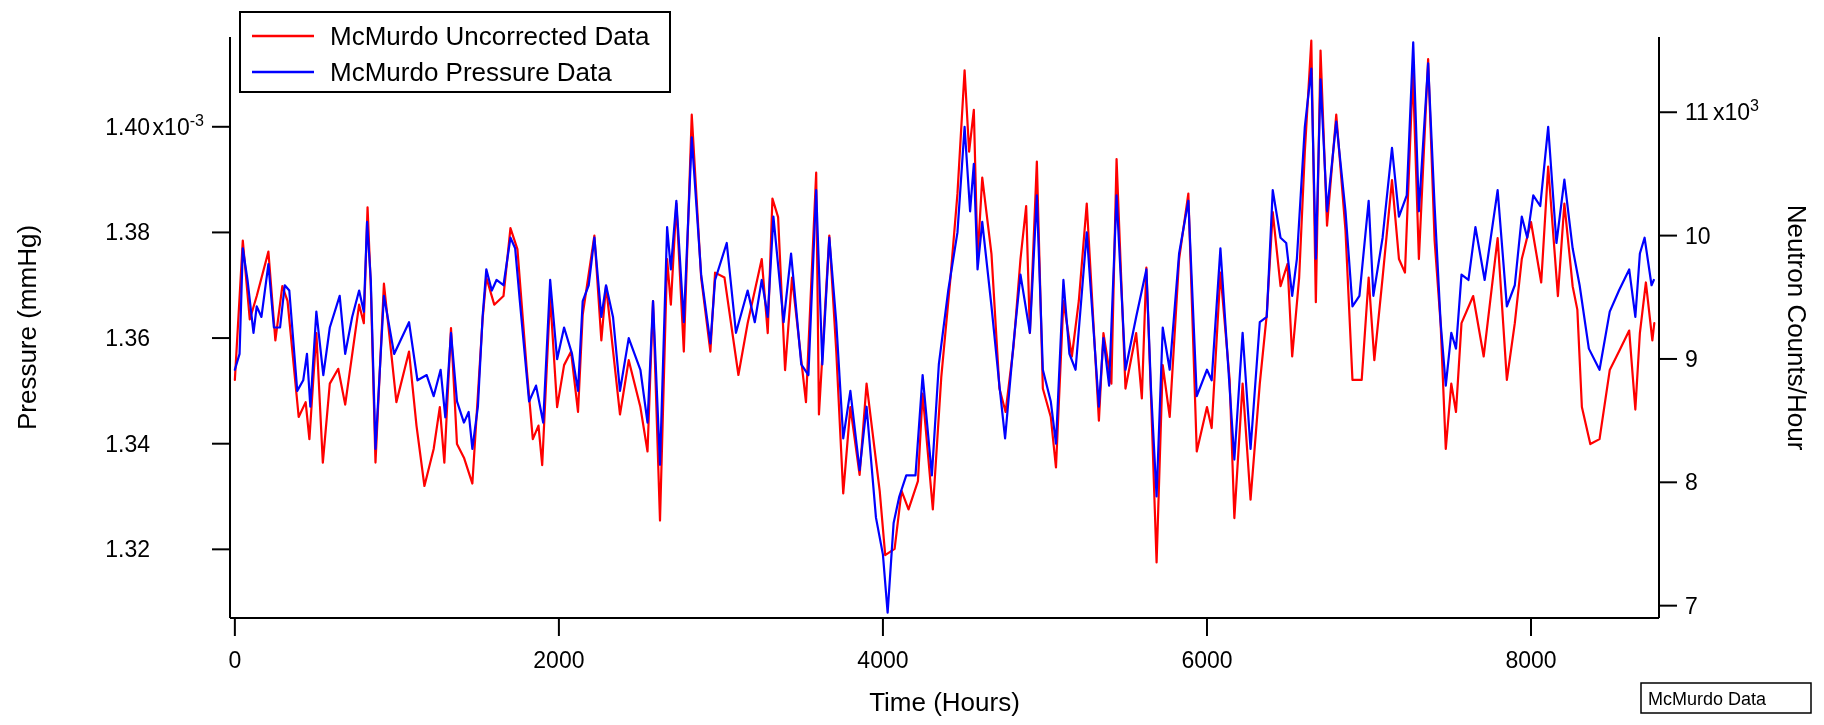  Describe the element at coordinates (127, 232) in the screenshot. I see `y-tick-label: 1.38` at that location.